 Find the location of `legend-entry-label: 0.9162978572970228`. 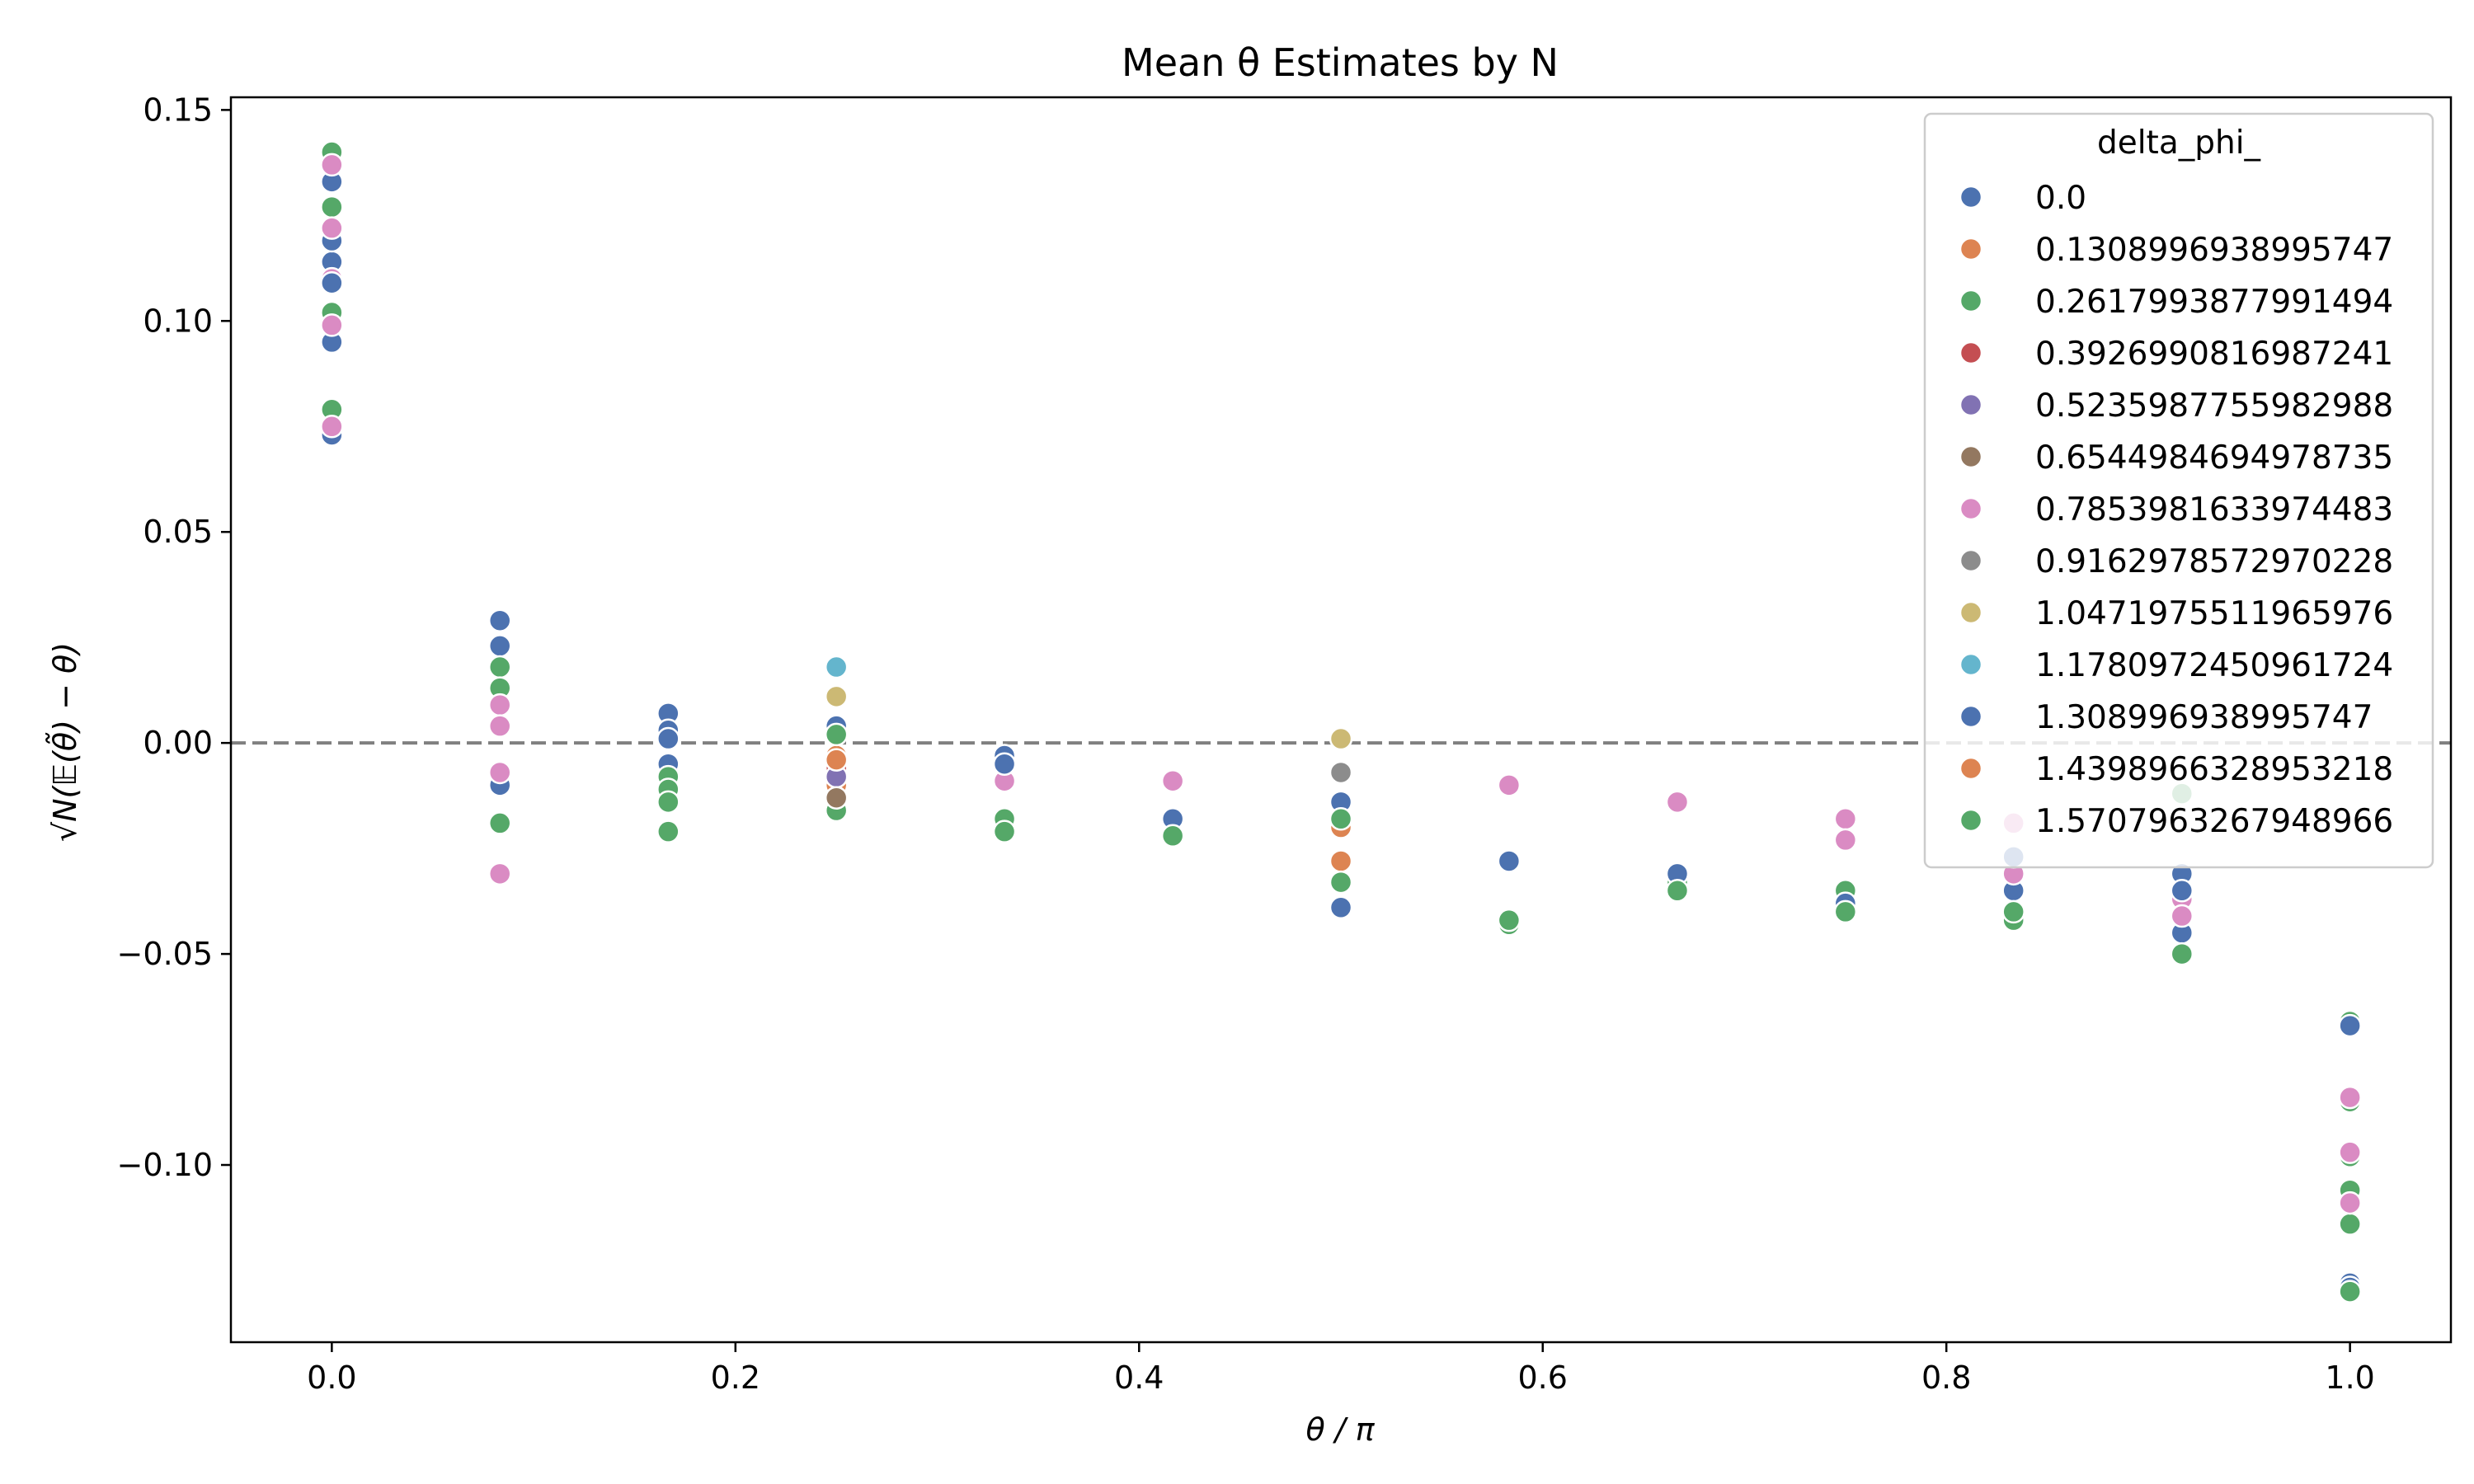

legend-entry-label: 0.9162978572970228 is located at coordinates (2214, 561).